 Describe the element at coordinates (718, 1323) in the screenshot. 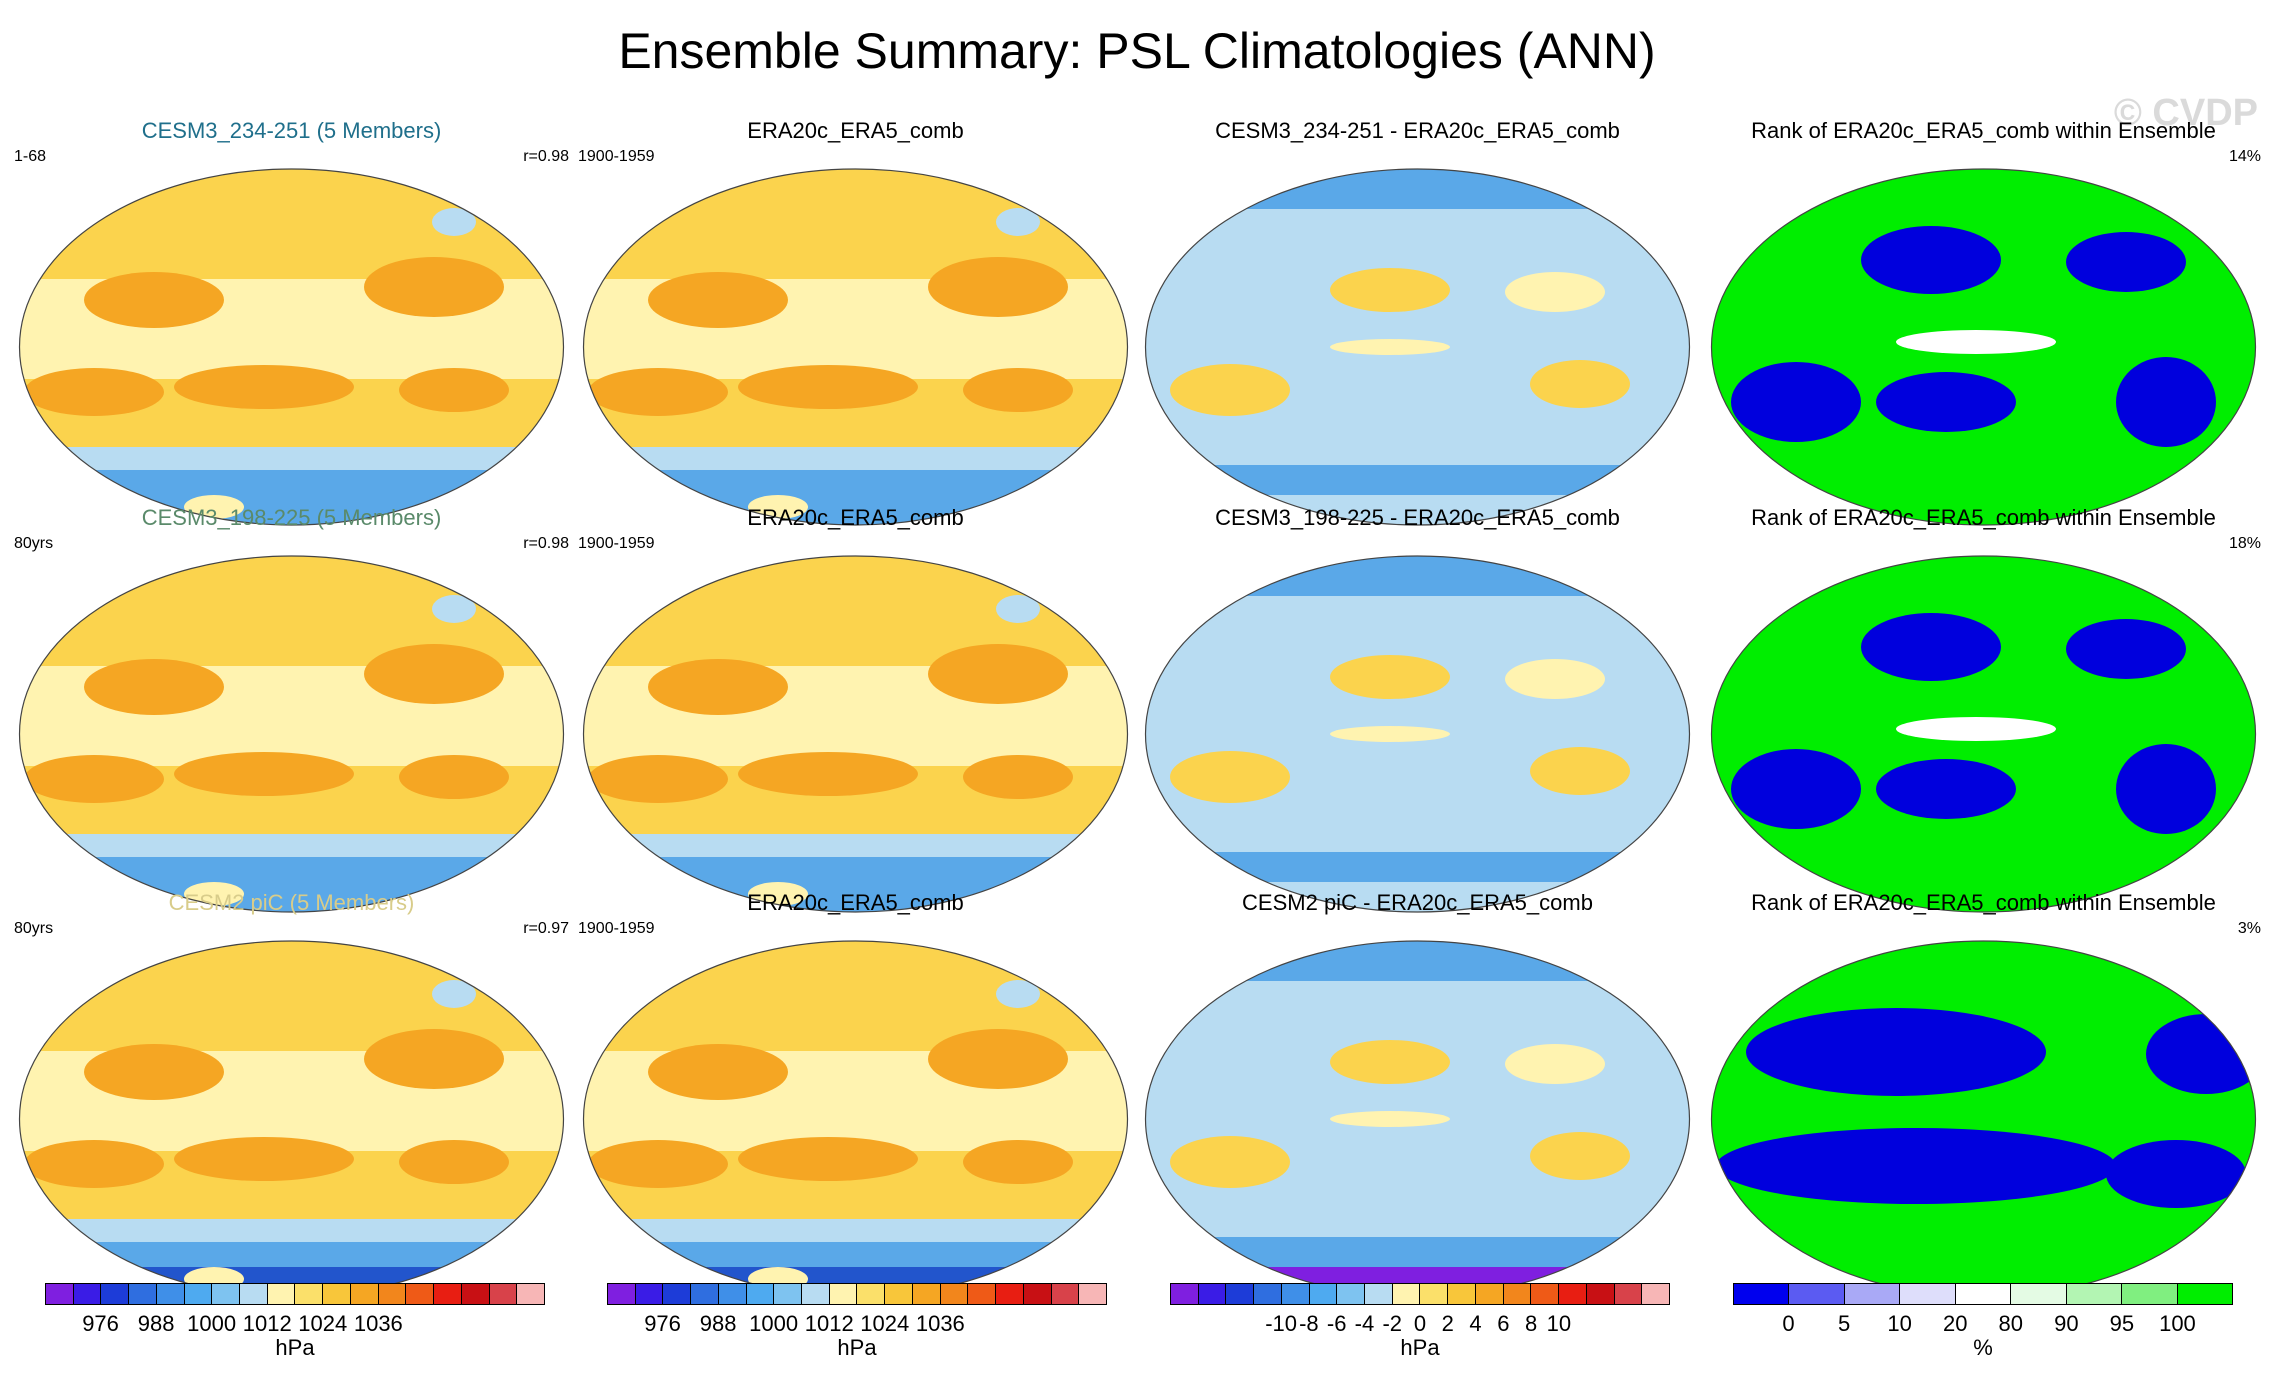

I see `colorbar-tick-label: 988` at that location.